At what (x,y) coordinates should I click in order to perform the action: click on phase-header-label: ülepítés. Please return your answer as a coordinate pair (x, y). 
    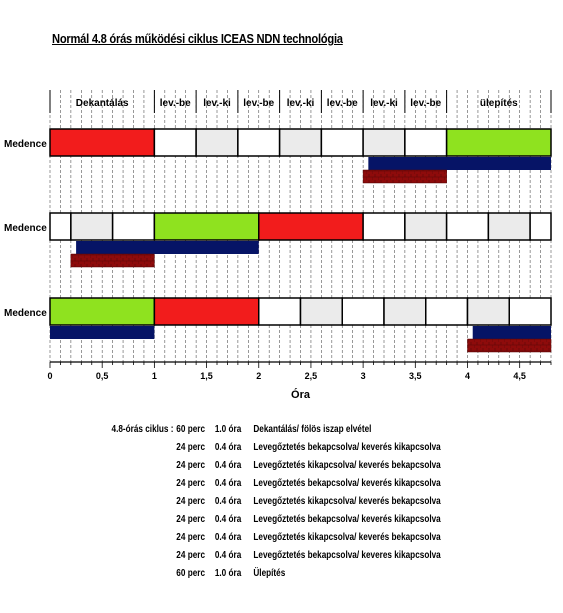
    Looking at the image, I should click on (499, 103).